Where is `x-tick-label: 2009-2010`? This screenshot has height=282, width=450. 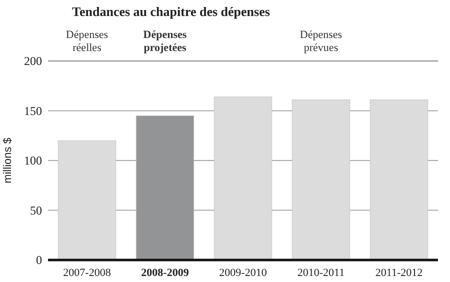 x-tick-label: 2009-2010 is located at coordinates (243, 273).